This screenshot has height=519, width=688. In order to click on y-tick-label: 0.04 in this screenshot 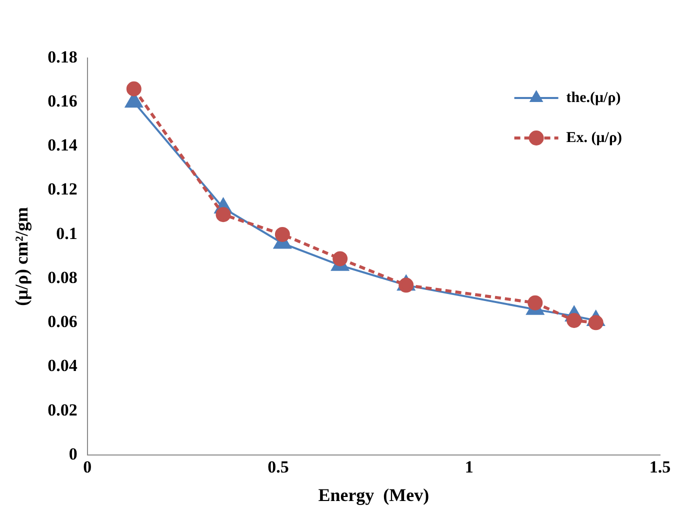, I will do `click(63, 366)`.